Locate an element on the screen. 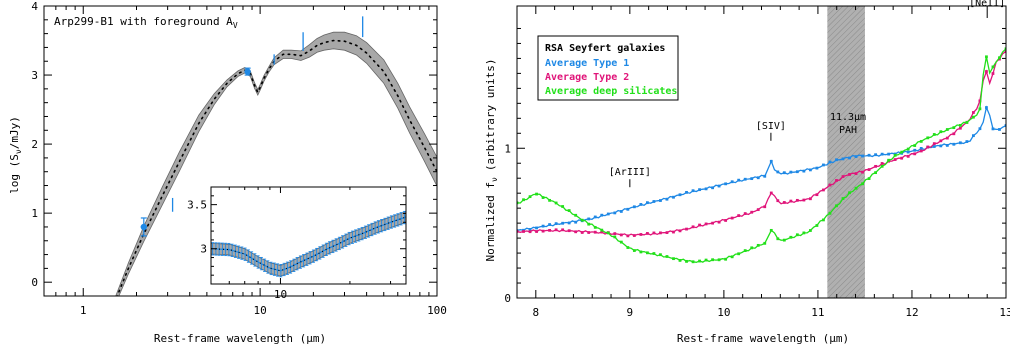 This screenshot has width=1010, height=349. x-tick-label: 13 is located at coordinates (1004, 312).